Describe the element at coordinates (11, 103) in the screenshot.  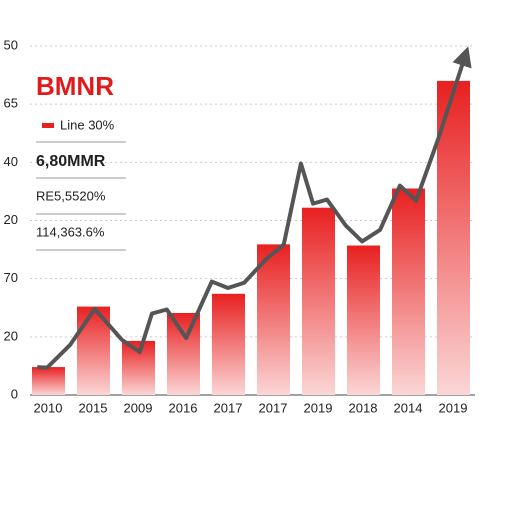
I see `y-tick-label: 65` at that location.